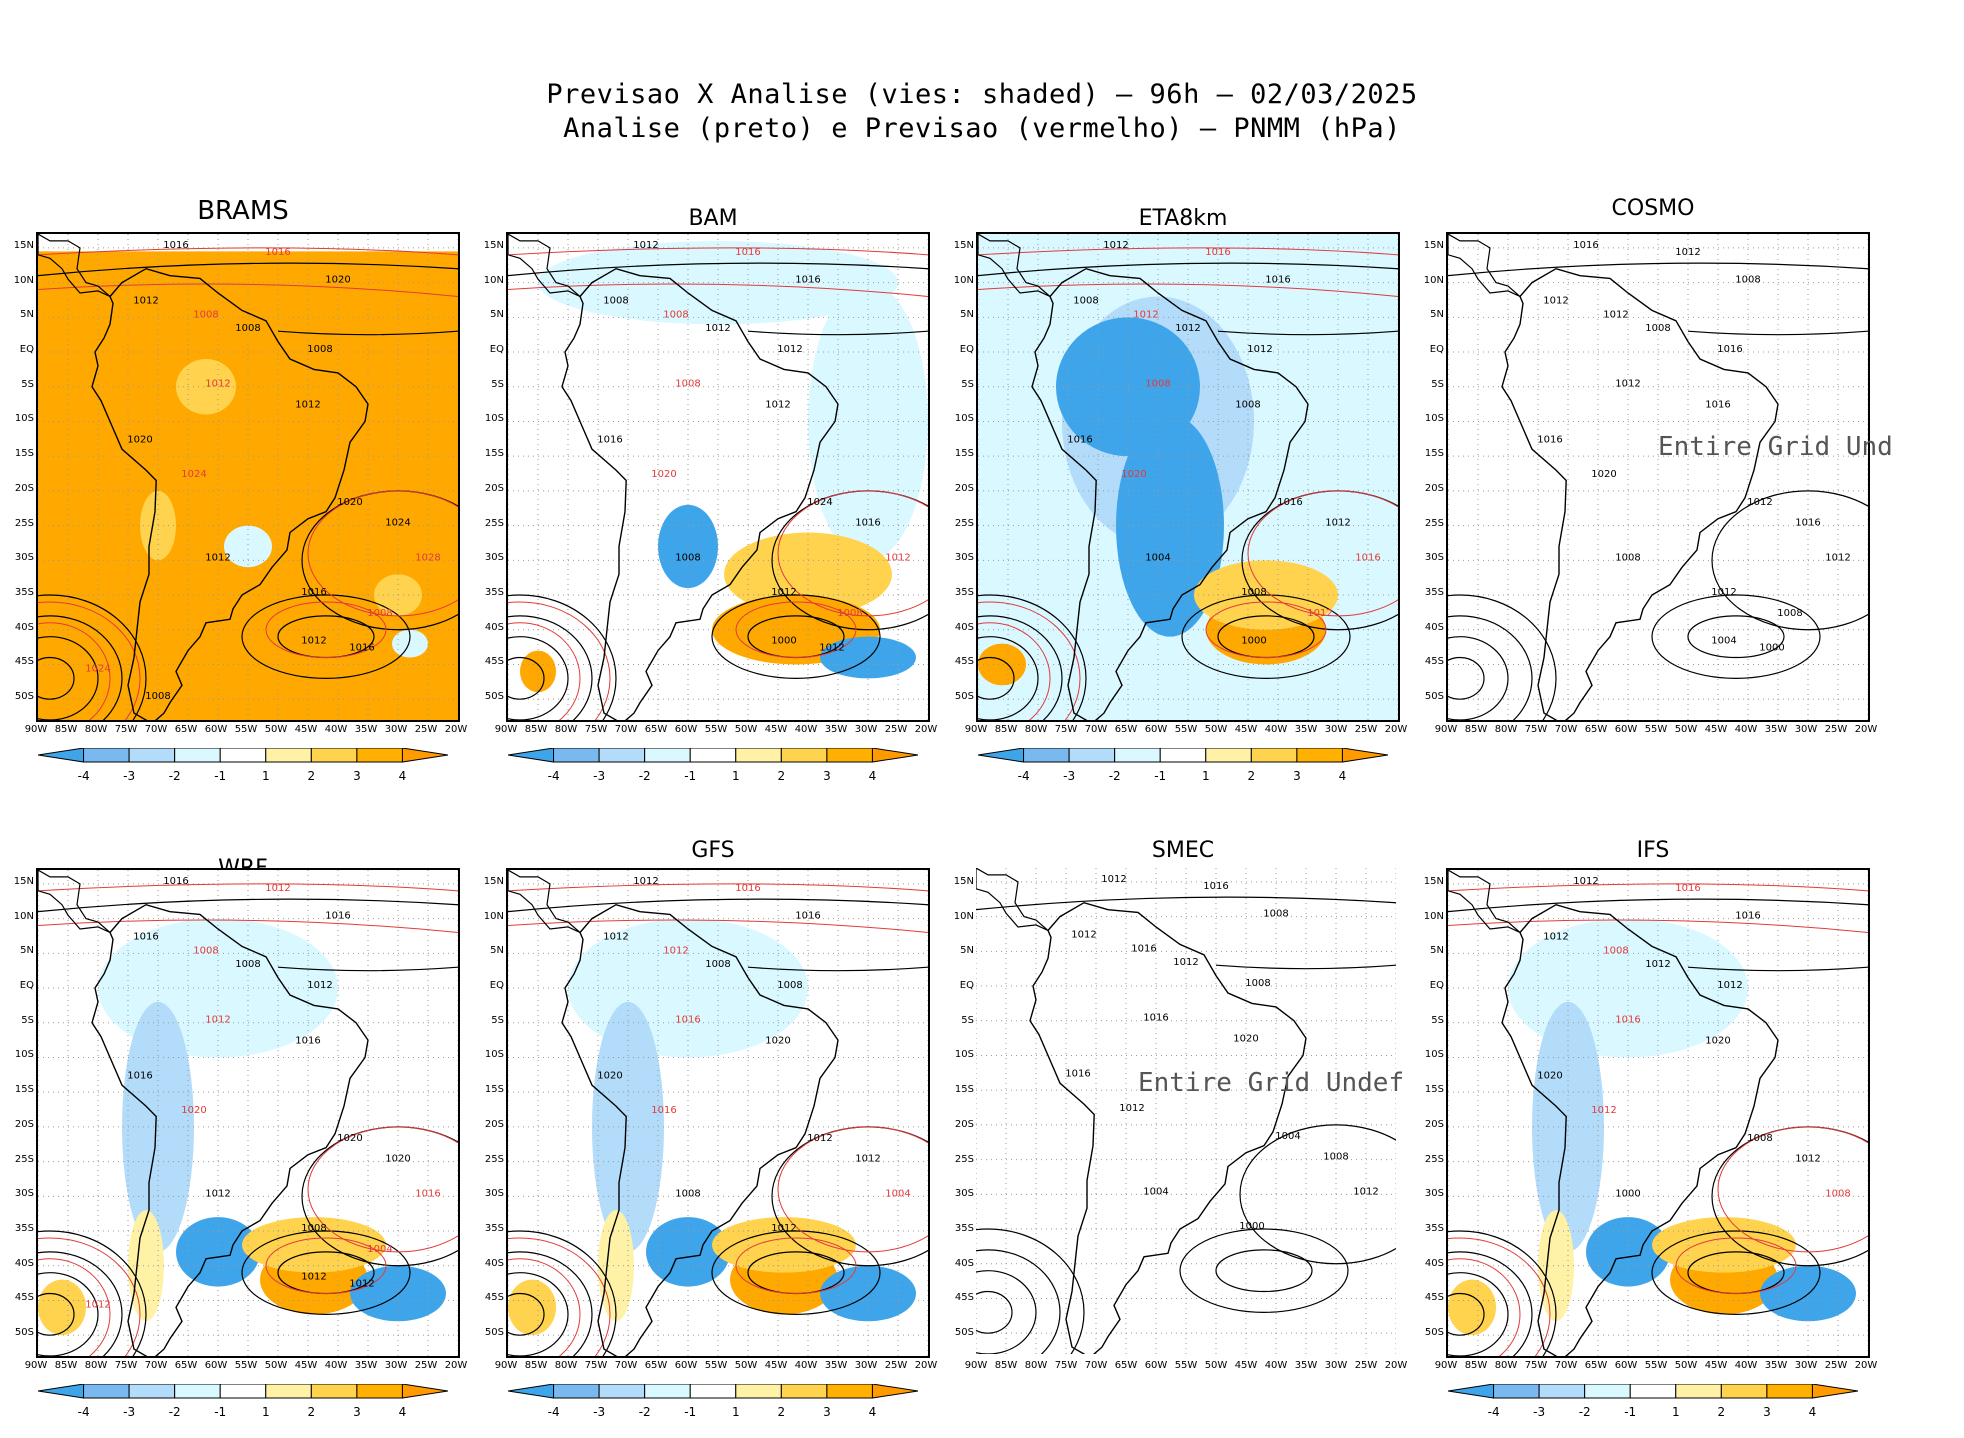 The height and width of the screenshot is (1438, 1964). I want to click on panel-title: COSMO, so click(1653, 208).